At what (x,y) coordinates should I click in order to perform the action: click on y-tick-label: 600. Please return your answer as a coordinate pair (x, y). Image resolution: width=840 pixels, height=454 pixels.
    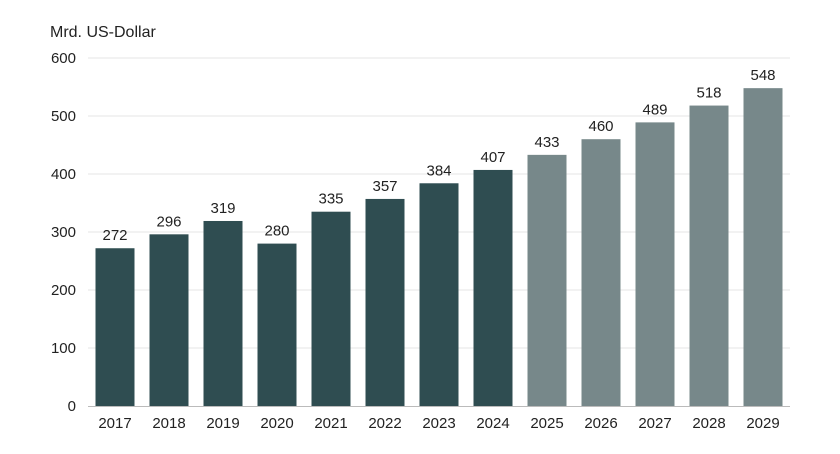
    Looking at the image, I should click on (63, 58).